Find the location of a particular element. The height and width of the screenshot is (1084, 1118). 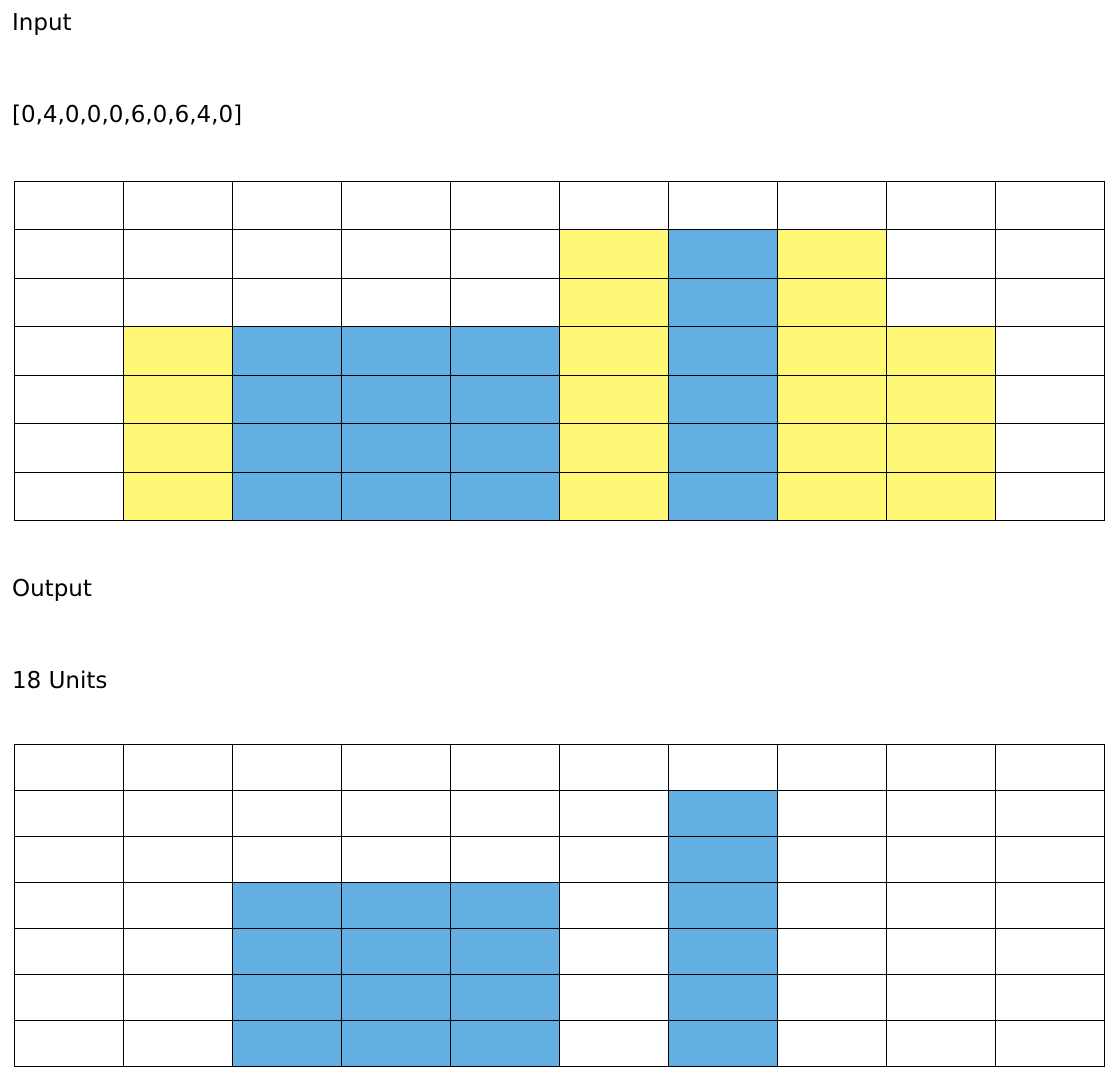

input-array-text: [0,4,0,0,0,6,0,6,4,0] is located at coordinates (127, 115).